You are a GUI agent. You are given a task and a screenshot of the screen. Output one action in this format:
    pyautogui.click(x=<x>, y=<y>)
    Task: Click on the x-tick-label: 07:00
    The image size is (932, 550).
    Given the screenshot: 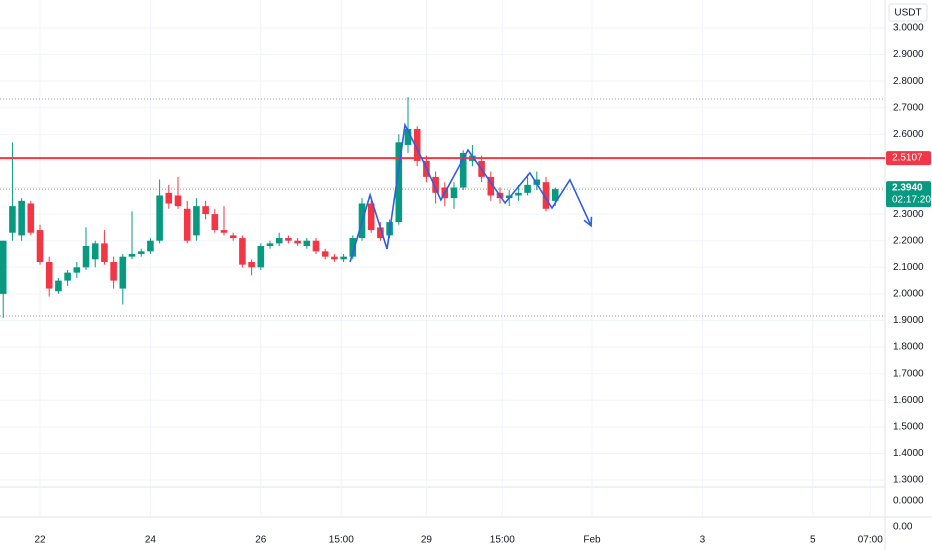 What is the action you would take?
    pyautogui.click(x=870, y=540)
    